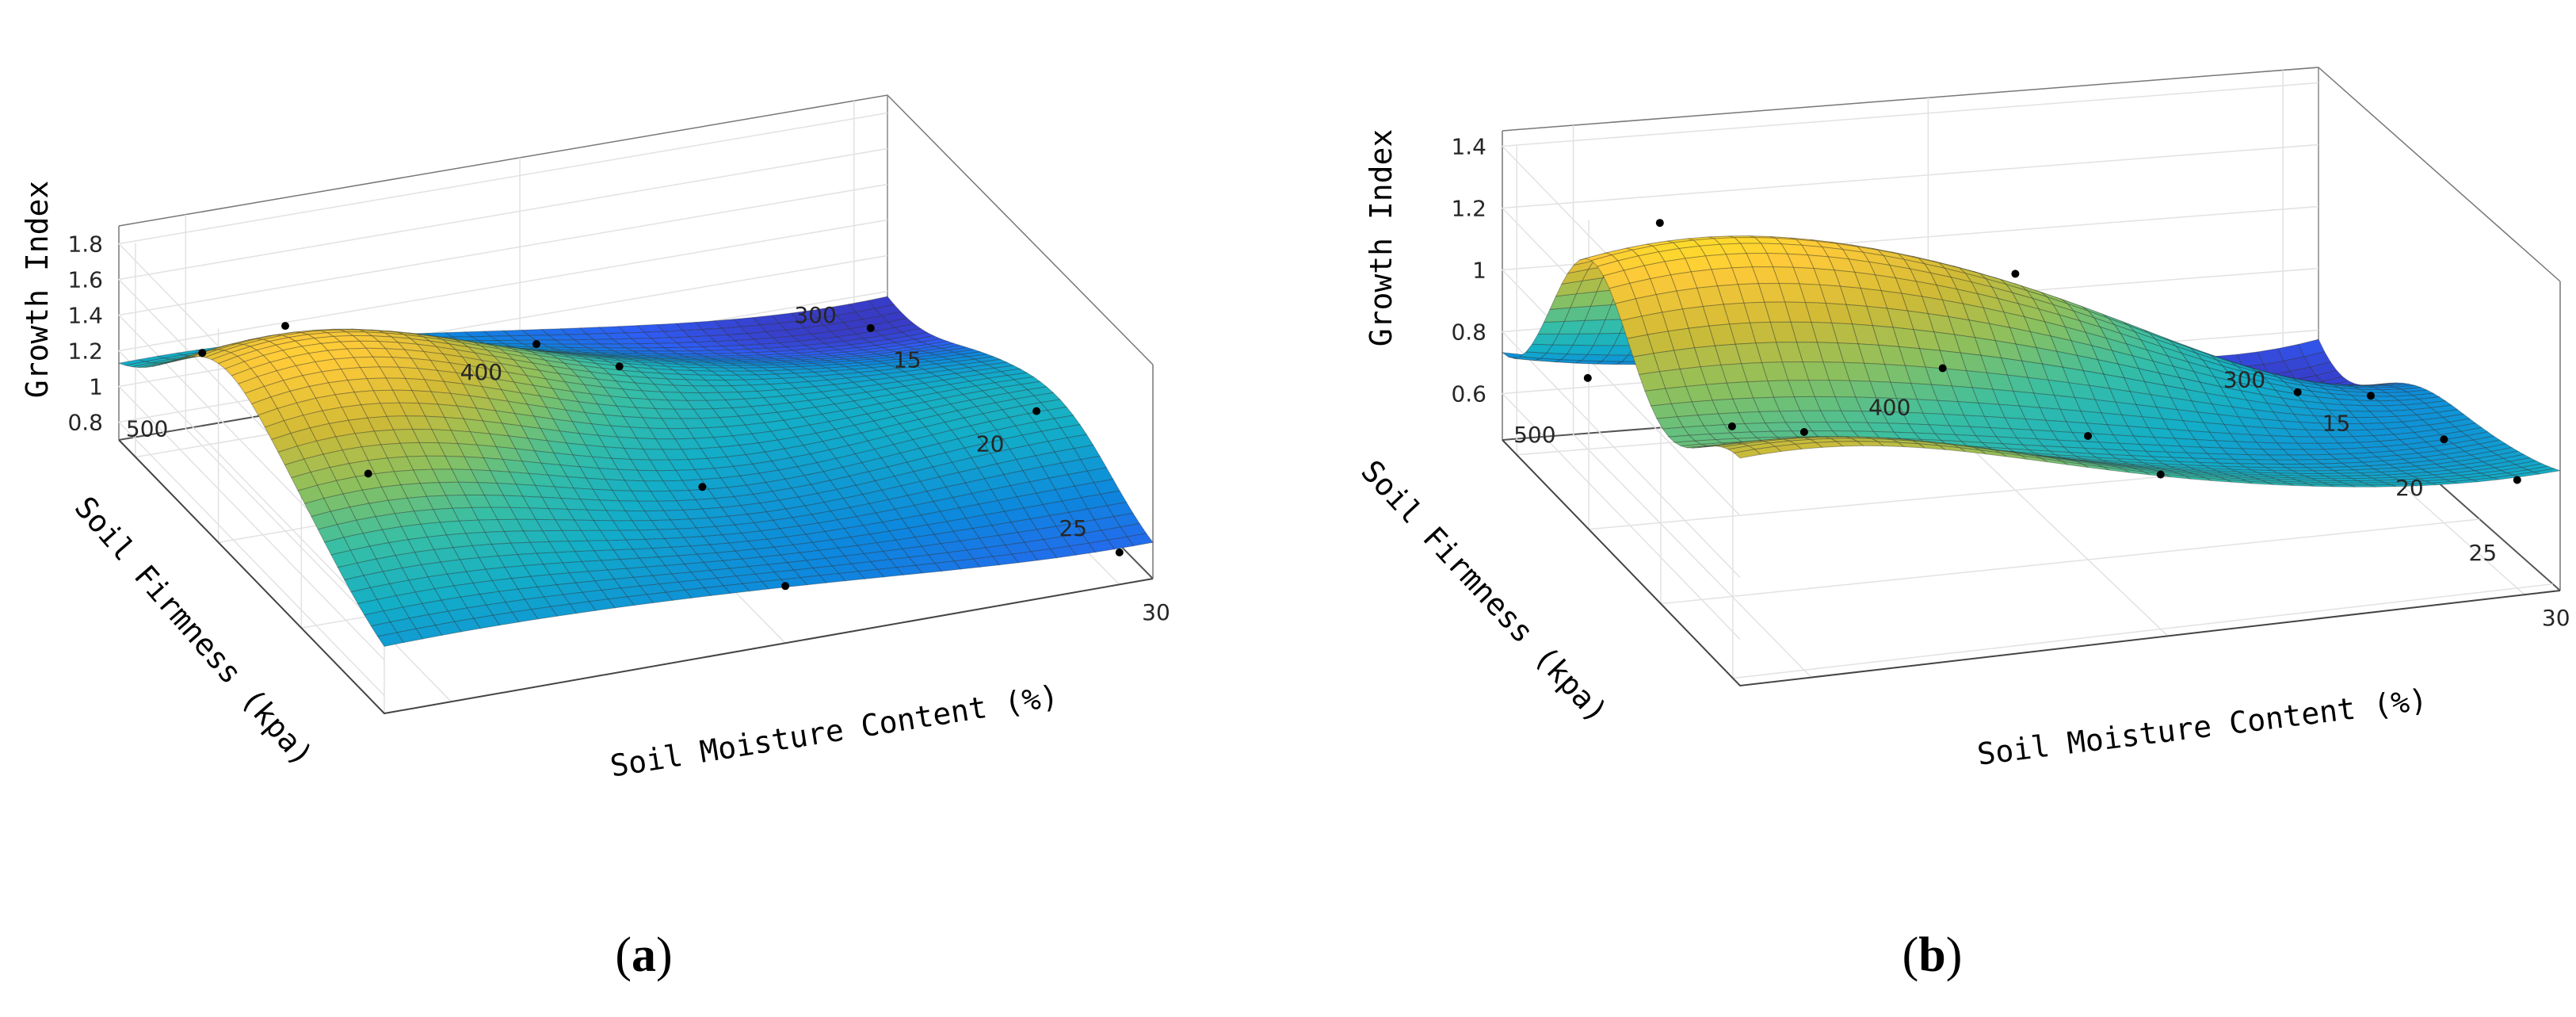 The width and height of the screenshot is (2576, 1017). Describe the element at coordinates (834, 732) in the screenshot. I see `x-axis-title: Soil Moisture Content (%)` at that location.